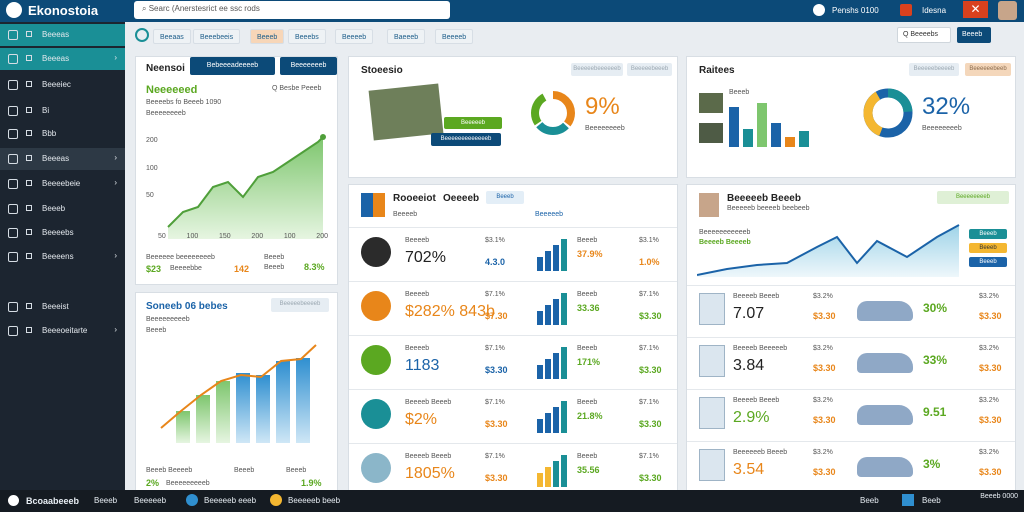  I want to click on value-2: 1.9%, so click(311, 483).